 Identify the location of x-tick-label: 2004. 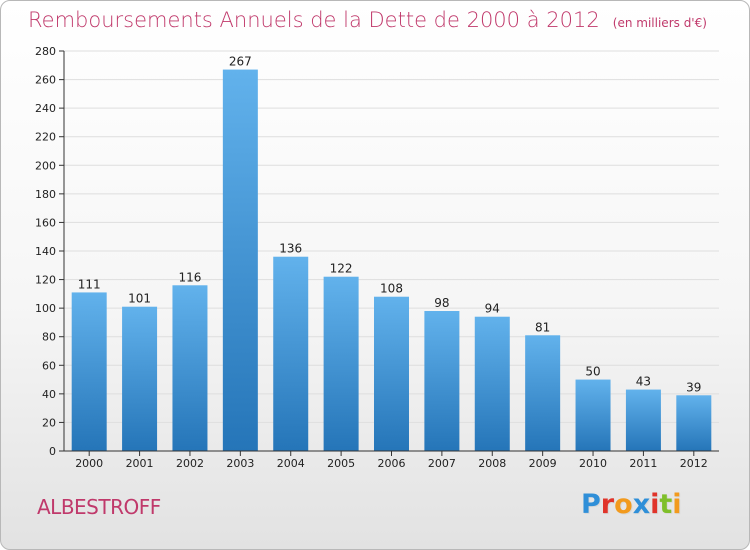
(291, 463).